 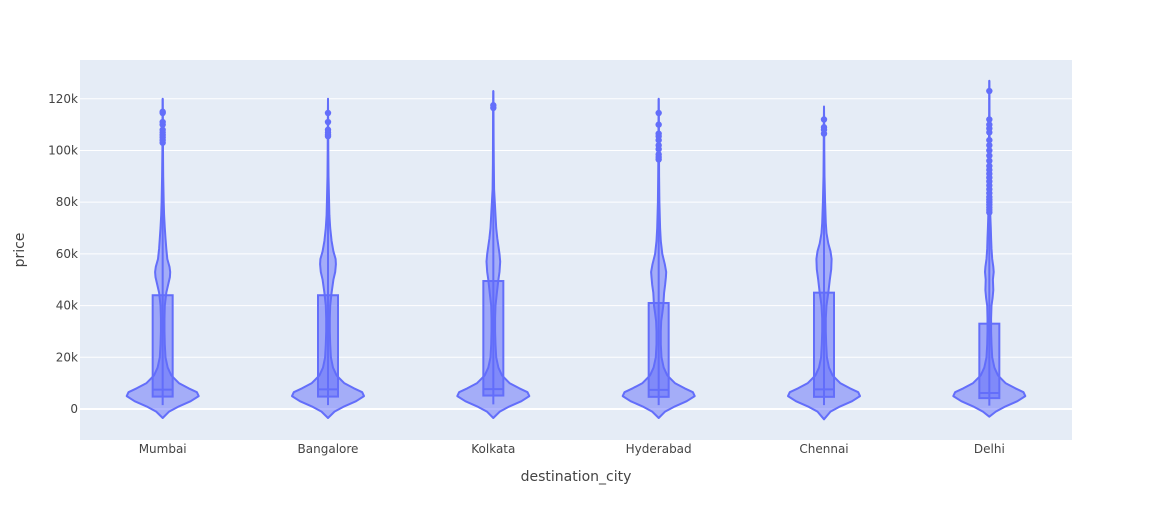 I want to click on y-axis-ticks: 0 20k 40k 60k 80k 100k 120k, so click(x=63, y=254).